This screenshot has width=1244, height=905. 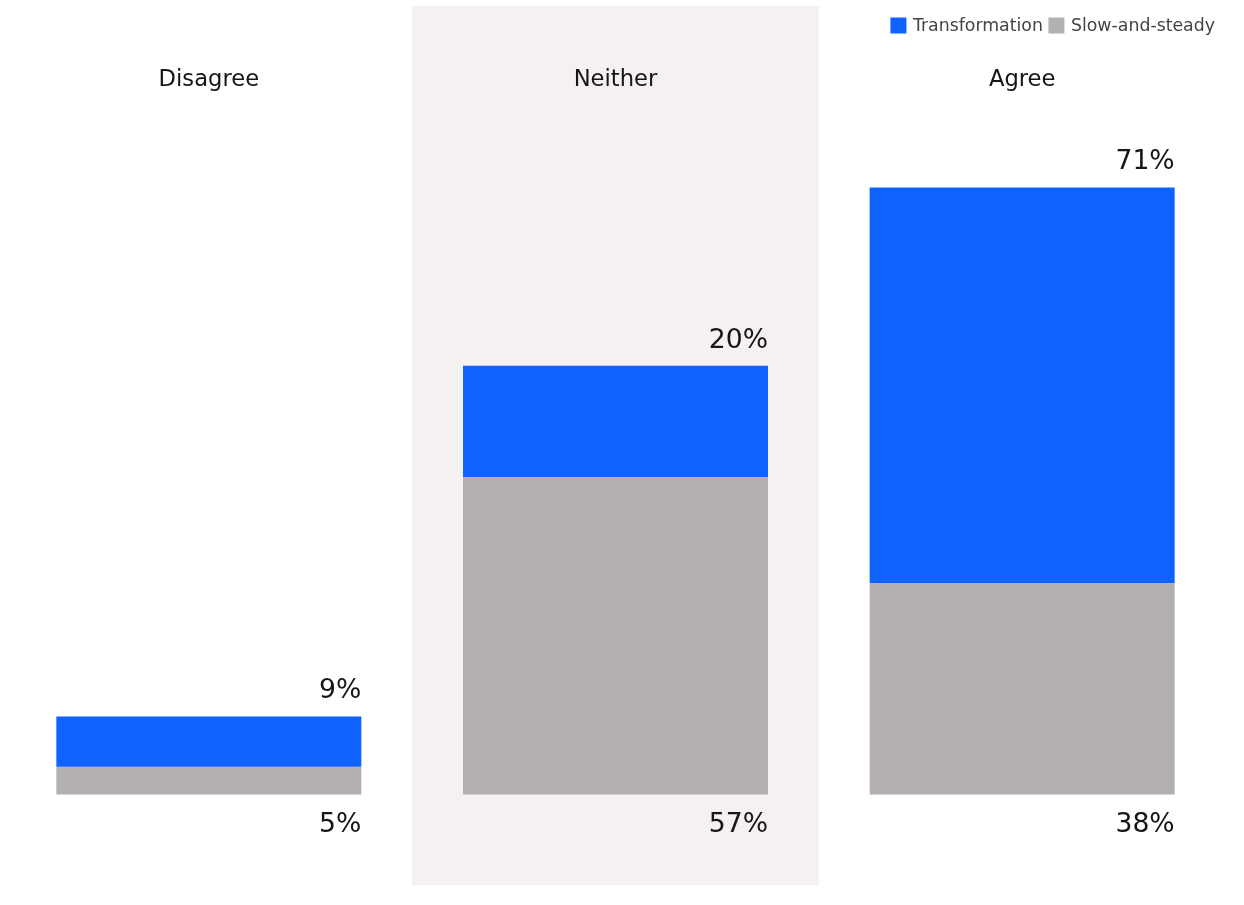 What do you see at coordinates (340, 822) in the screenshot?
I see `data-label: 5%` at bounding box center [340, 822].